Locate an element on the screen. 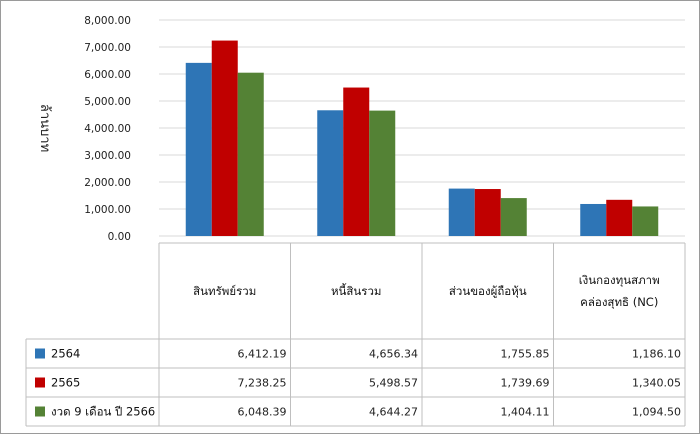 This screenshot has width=700, height=434. y-tick-label: 2,000.00 is located at coordinates (107, 183).